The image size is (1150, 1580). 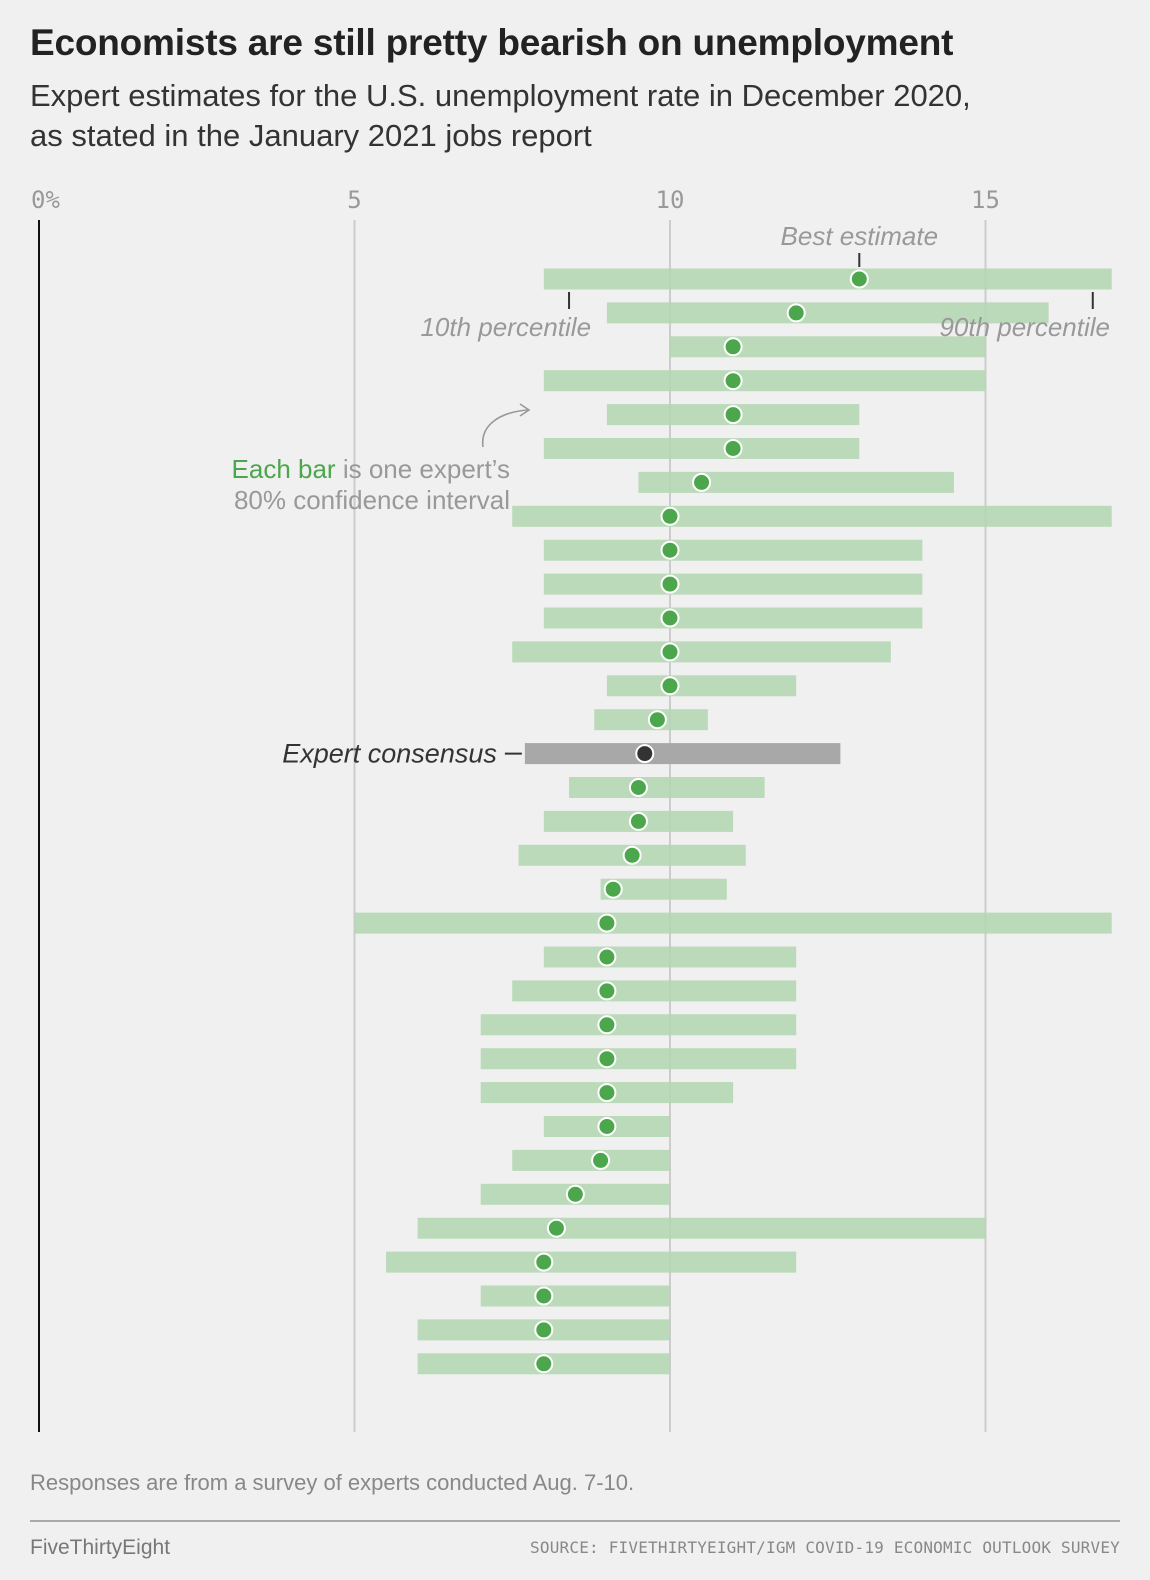 I want to click on x-tick-label-0: 0%, so click(x=45, y=200).